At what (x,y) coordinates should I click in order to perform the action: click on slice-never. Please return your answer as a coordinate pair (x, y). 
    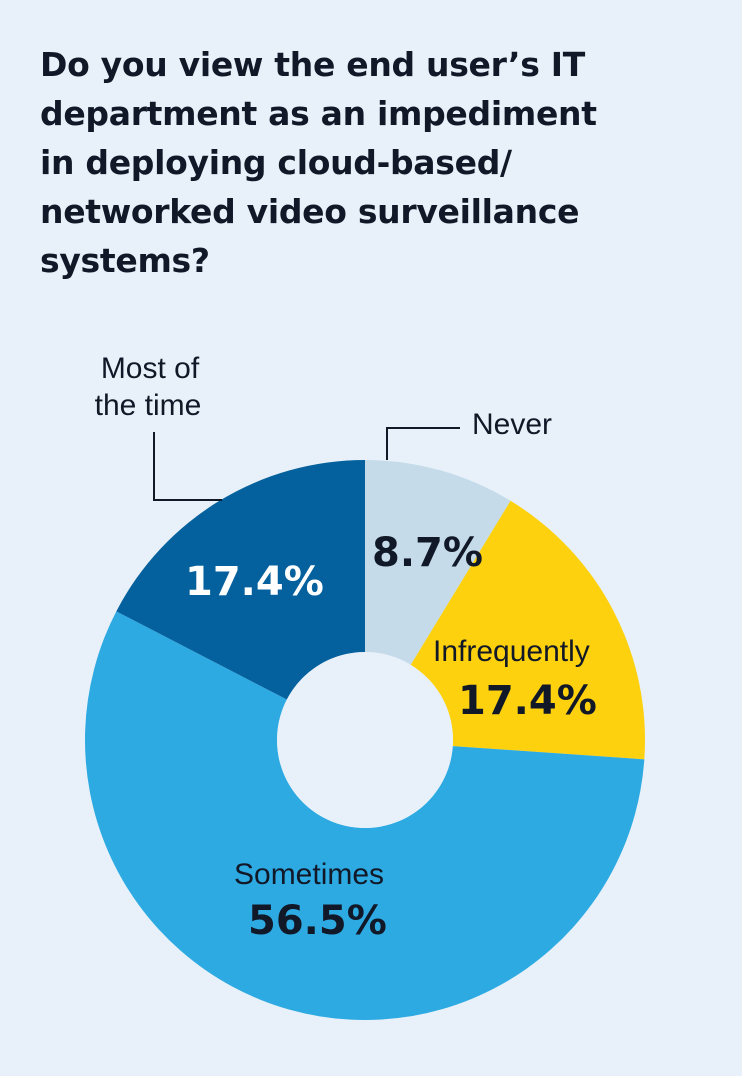
    Looking at the image, I should click on (438, 562).